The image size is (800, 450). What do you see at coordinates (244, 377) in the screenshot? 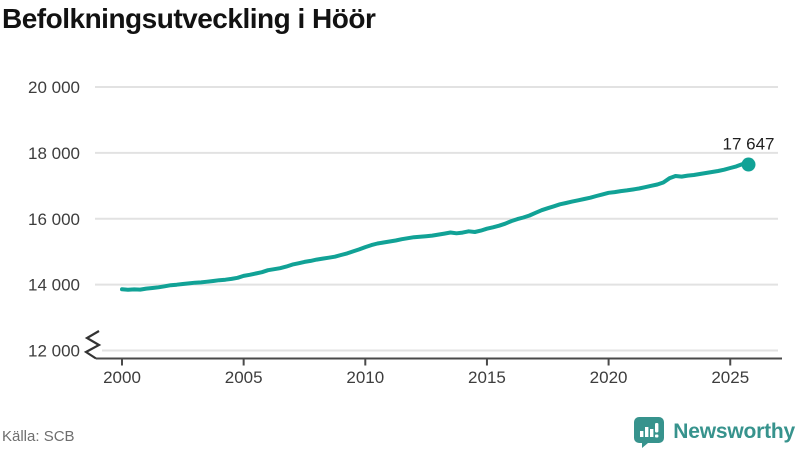
I see `x-tick-label: 2005` at bounding box center [244, 377].